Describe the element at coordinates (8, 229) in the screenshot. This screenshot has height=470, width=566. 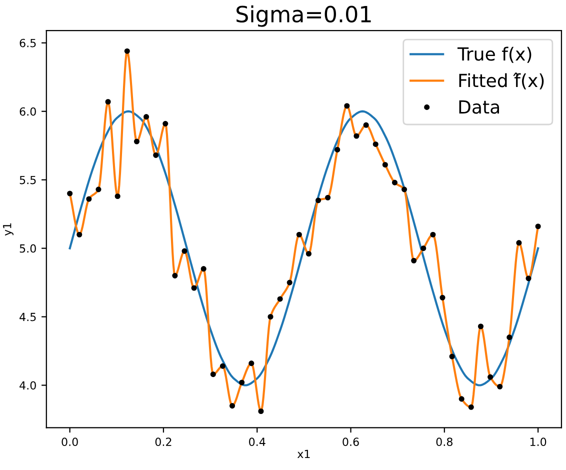
I see `y-axis-title: y1` at that location.